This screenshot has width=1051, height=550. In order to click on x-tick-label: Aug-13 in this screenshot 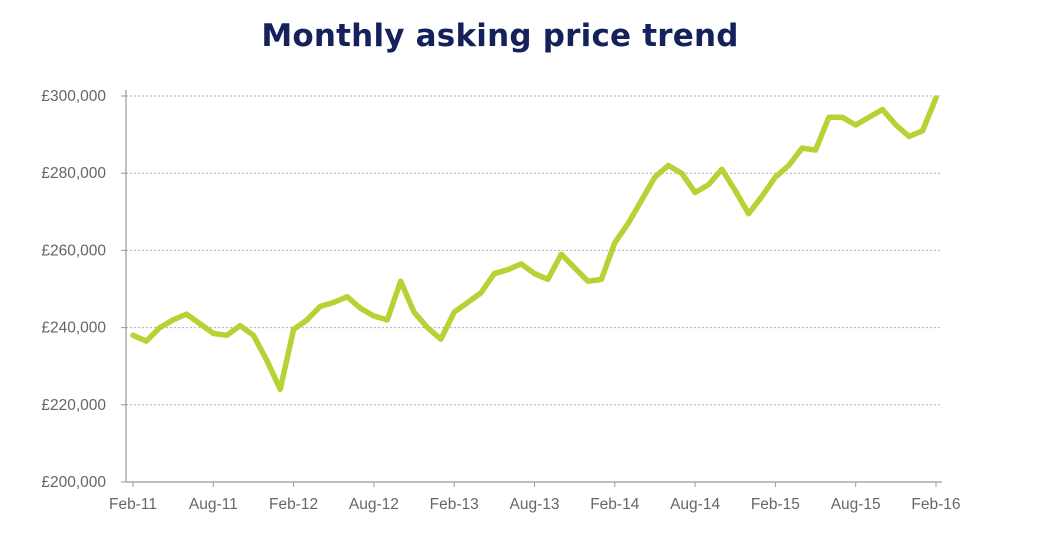, I will do `click(534, 504)`.